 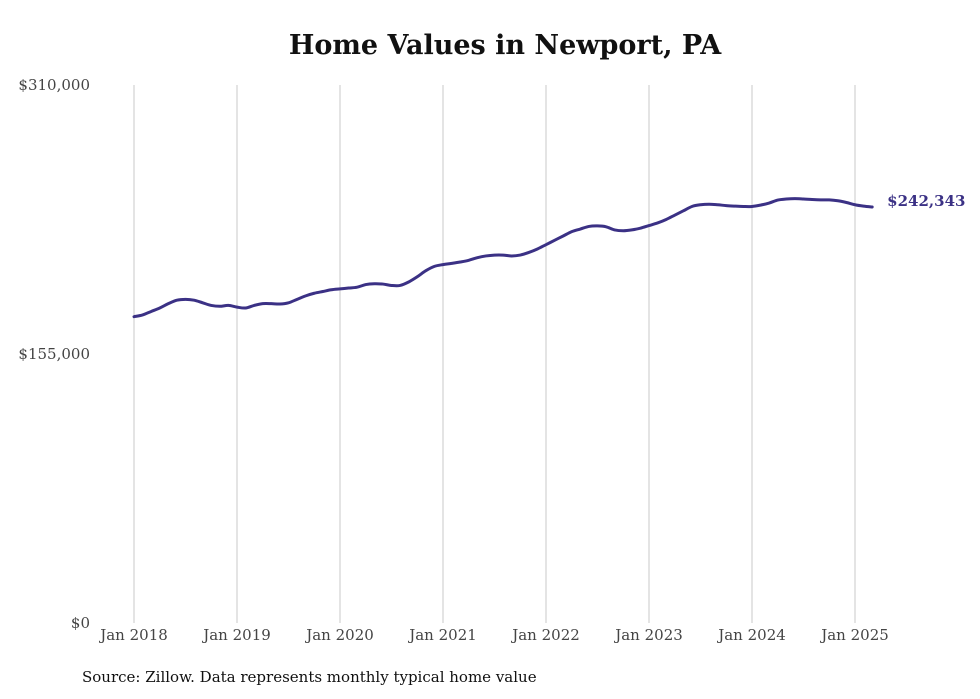 I want to click on y-tick-label: $155,000, so click(x=54, y=354).